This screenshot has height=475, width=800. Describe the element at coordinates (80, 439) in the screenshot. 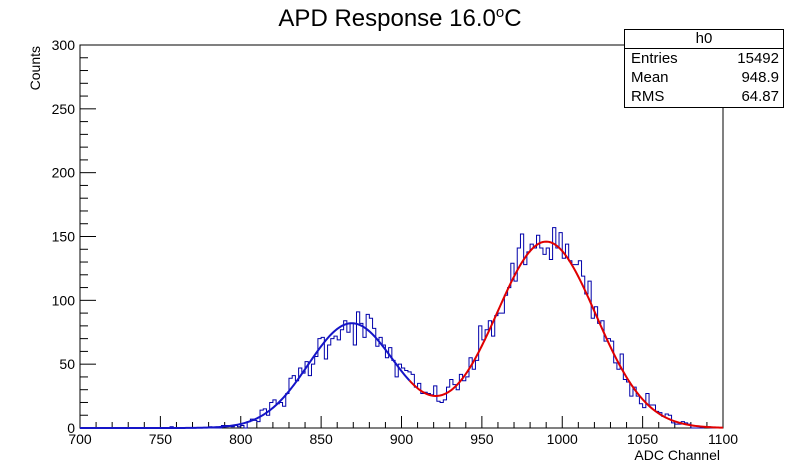

I see `x-tick-label: 700` at that location.